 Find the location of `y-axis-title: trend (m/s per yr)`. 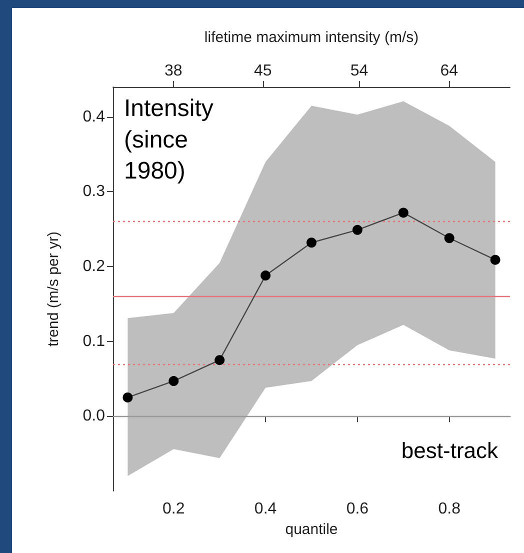

y-axis-title: trend (m/s per yr) is located at coordinates (53, 289).